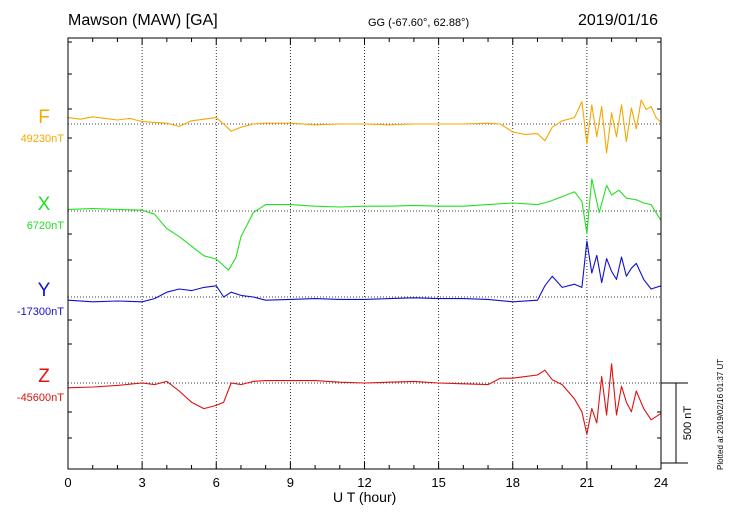  I want to click on series-baseline-Z: -45600nT, so click(40, 398).